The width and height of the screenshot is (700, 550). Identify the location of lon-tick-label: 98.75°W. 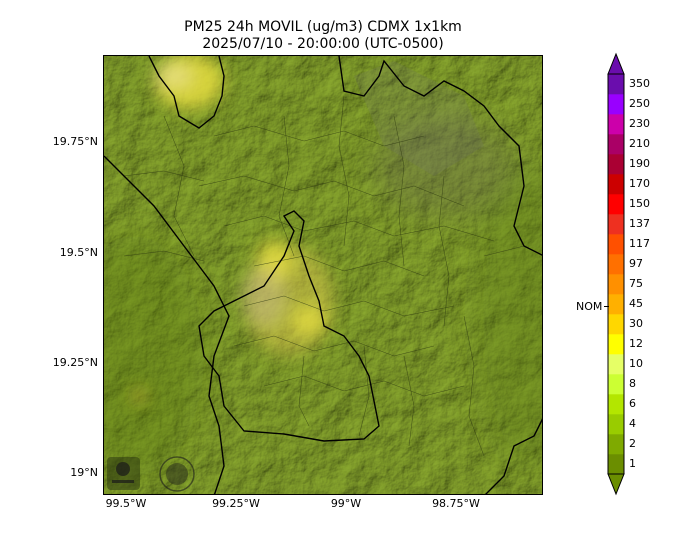
(456, 503).